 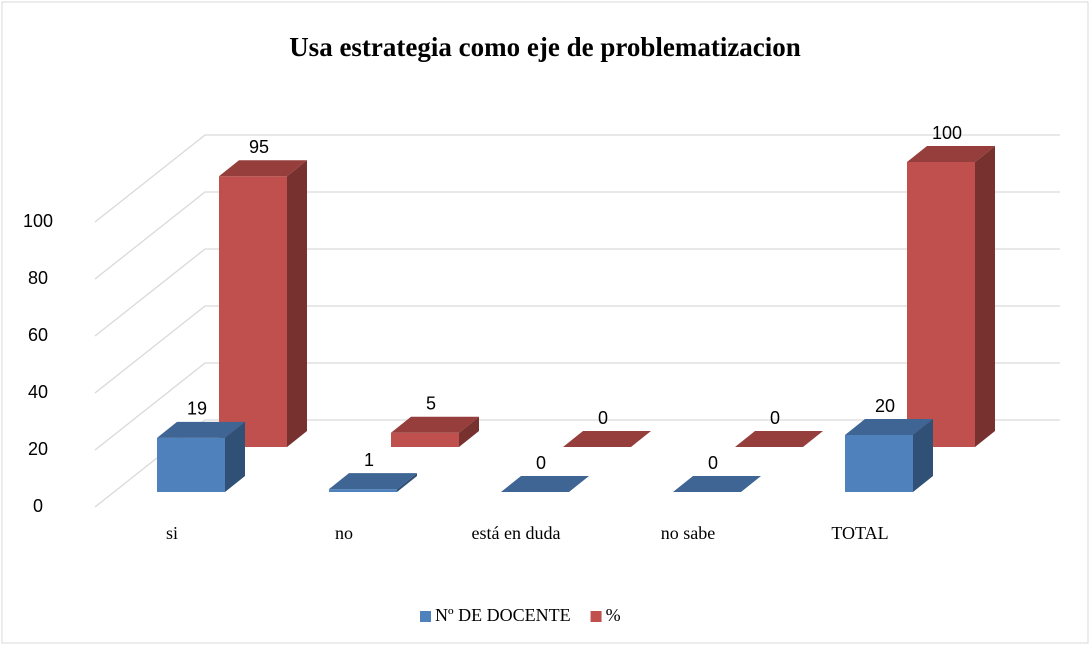 What do you see at coordinates (688, 533) in the screenshot?
I see `x-tick-label: no sabe` at bounding box center [688, 533].